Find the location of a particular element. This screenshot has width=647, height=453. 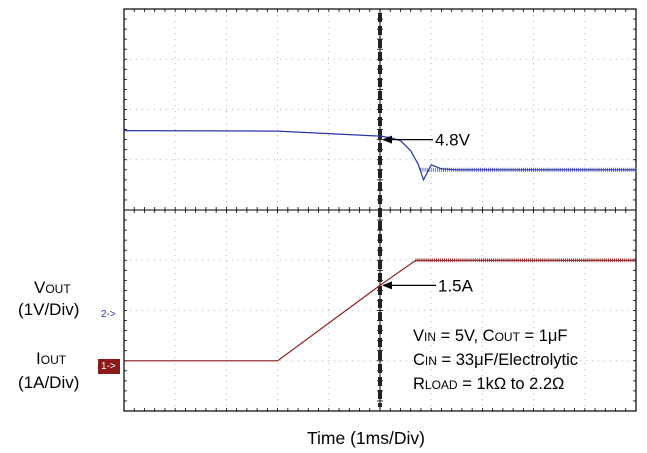

plot-annotations: 4.8V 1.5A is located at coordinates (428, 213).